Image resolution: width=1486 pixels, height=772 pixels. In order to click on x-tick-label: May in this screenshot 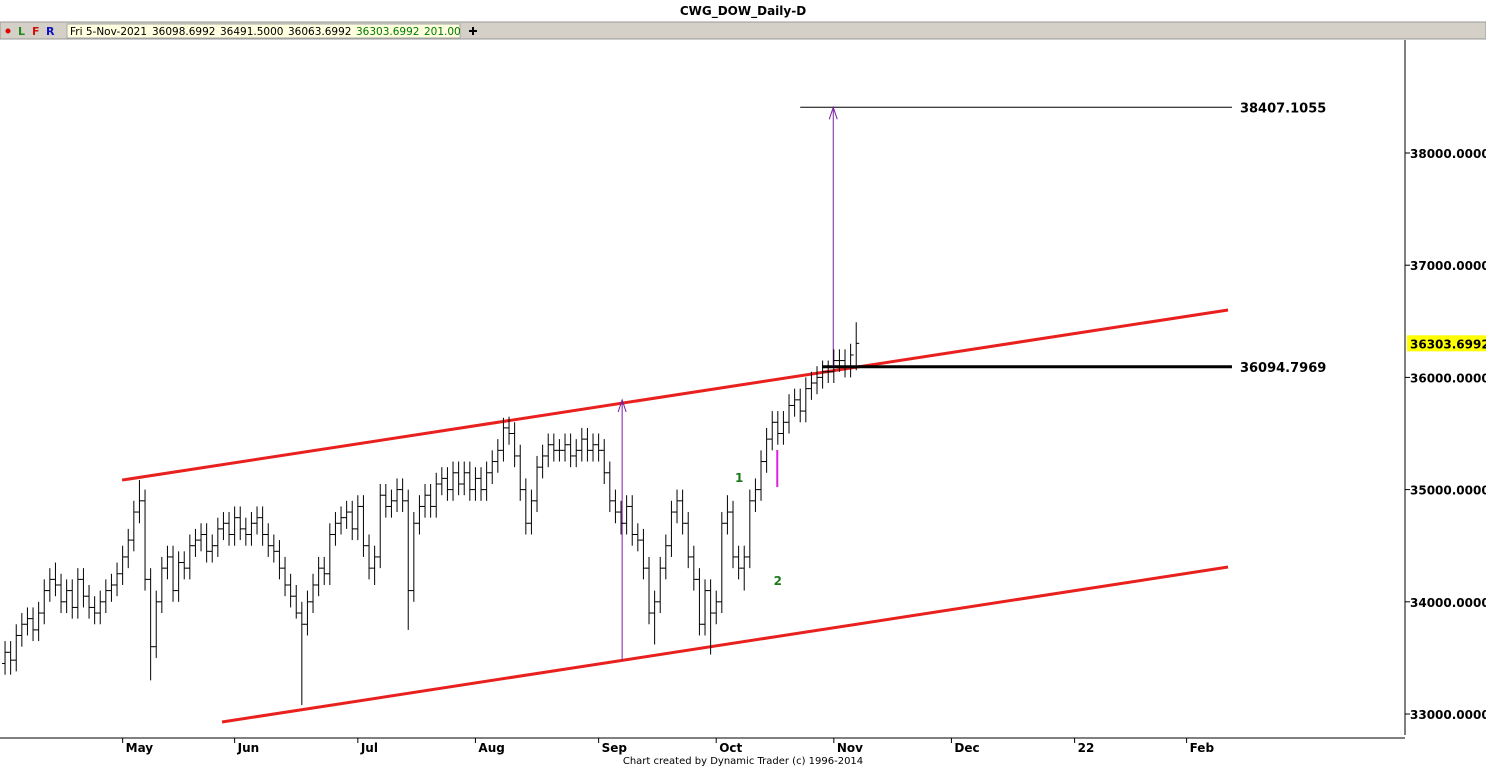, I will do `click(140, 748)`.